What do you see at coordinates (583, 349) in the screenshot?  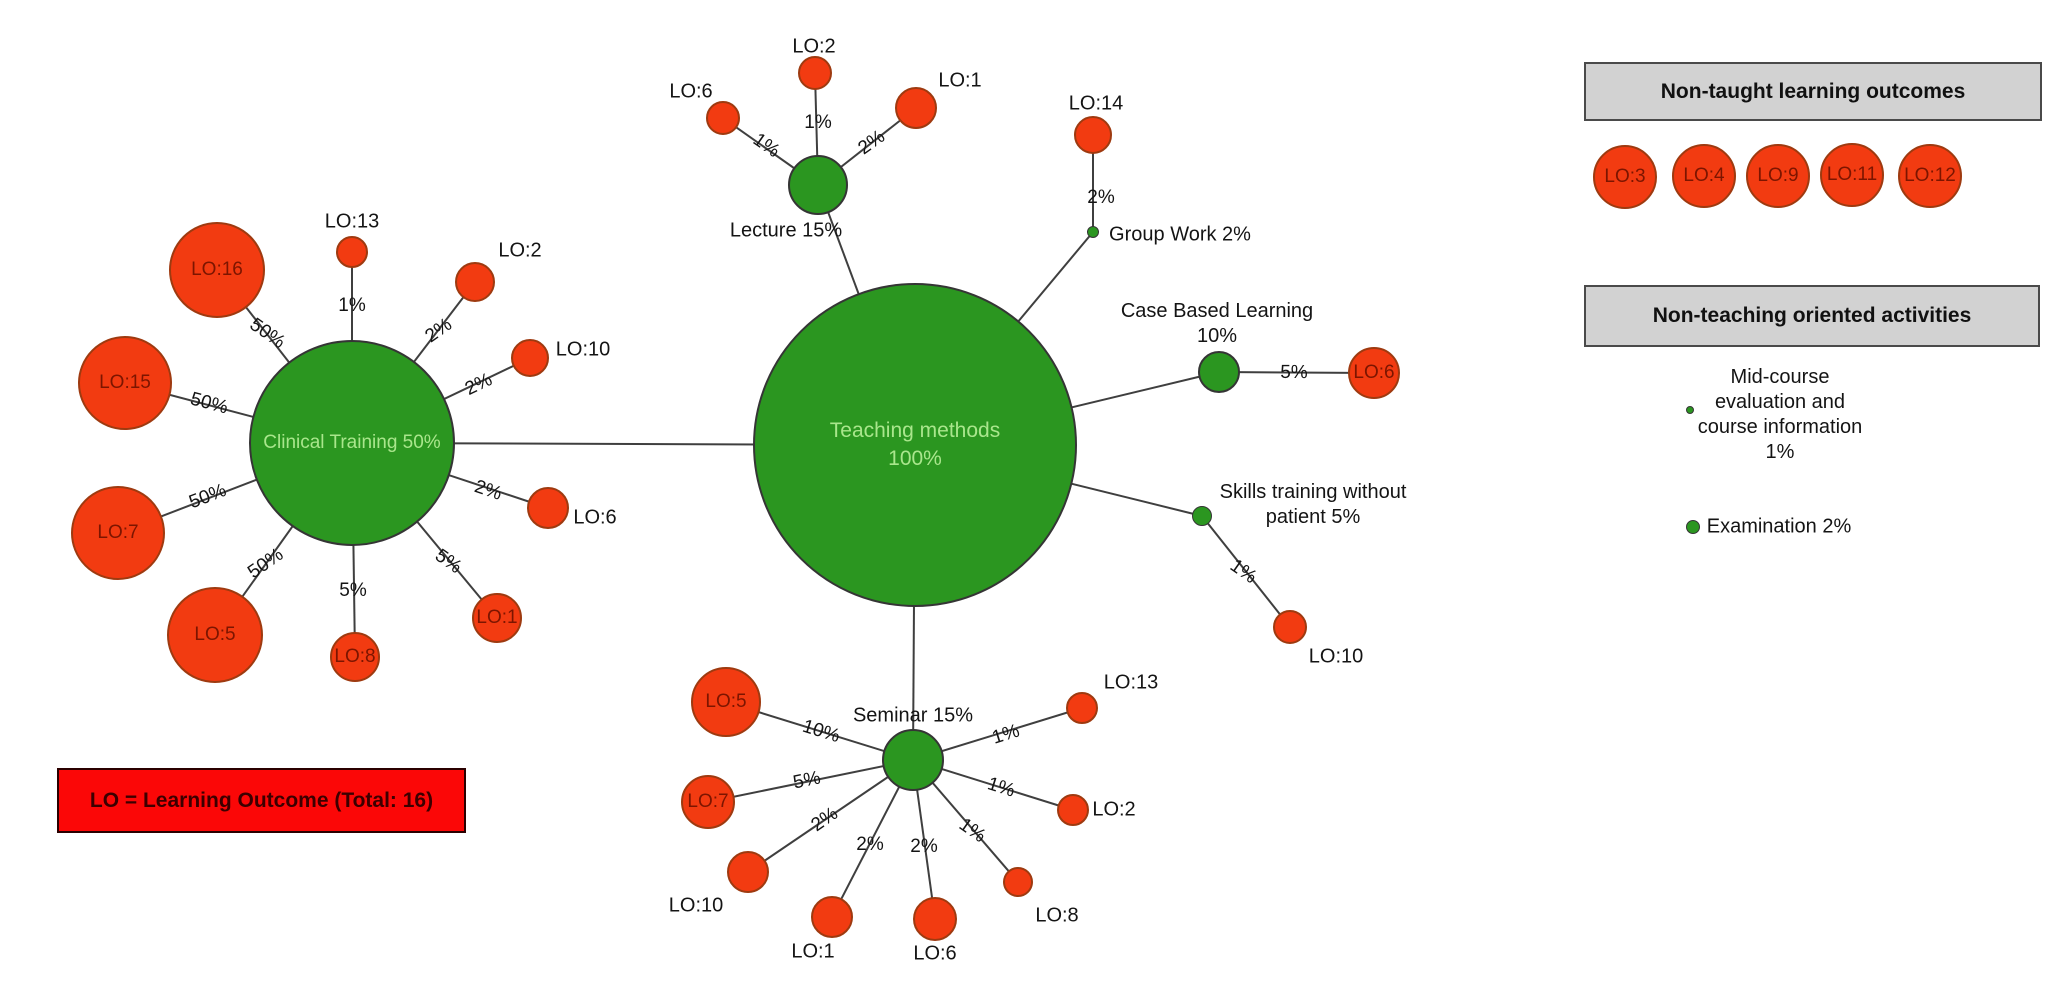 I see `node-label-cl-lo10: LO:10` at bounding box center [583, 349].